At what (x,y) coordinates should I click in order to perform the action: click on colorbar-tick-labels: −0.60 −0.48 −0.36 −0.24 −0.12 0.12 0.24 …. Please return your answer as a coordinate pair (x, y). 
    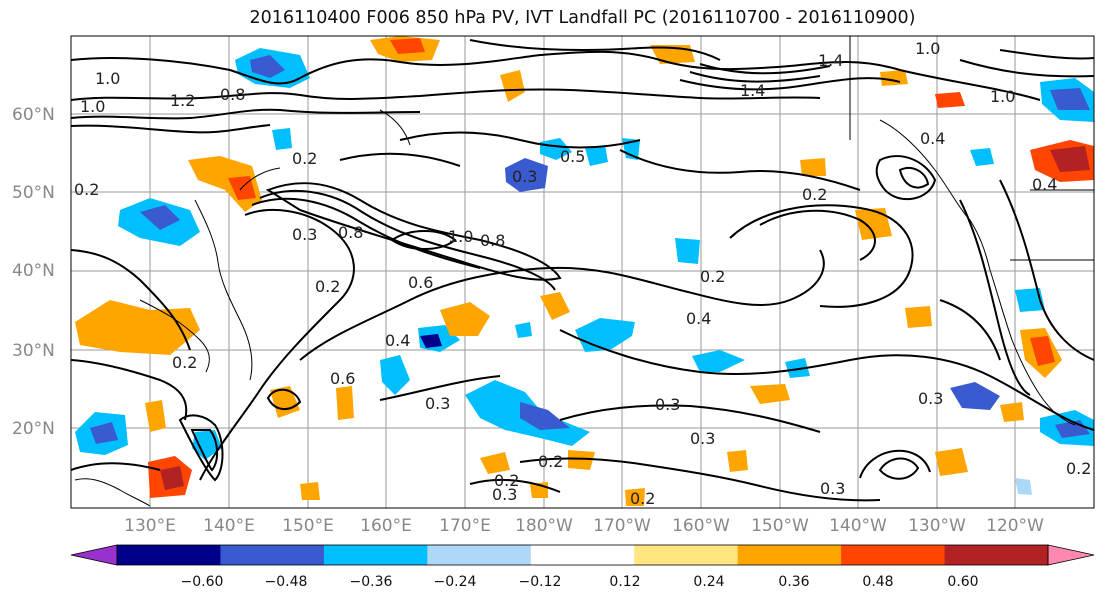
    Looking at the image, I should click on (580, 582).